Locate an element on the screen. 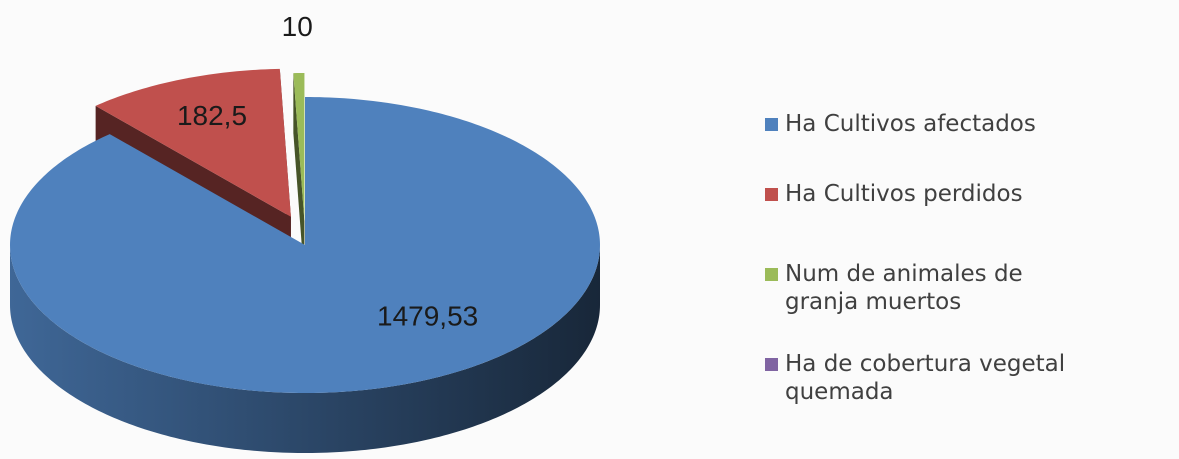 The height and width of the screenshot is (459, 1179). data-label: 182,5 is located at coordinates (212, 115).